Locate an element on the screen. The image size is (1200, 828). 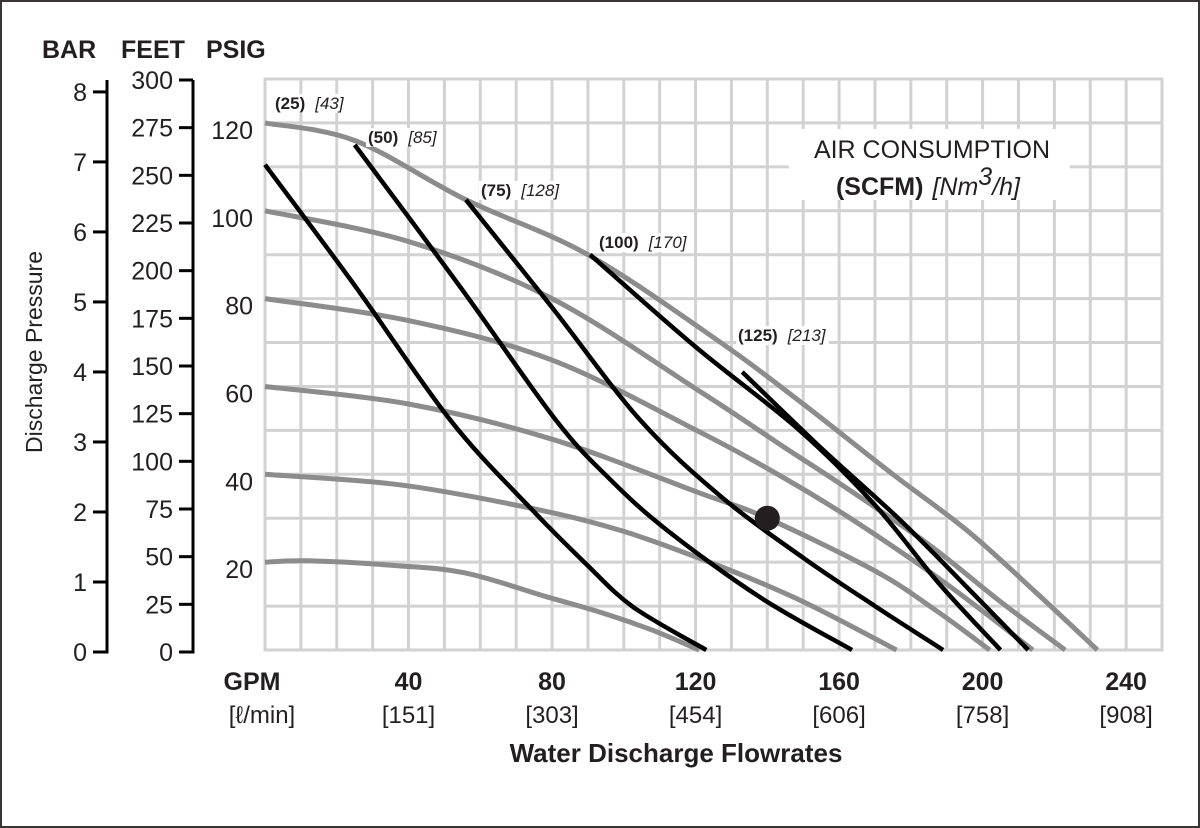
bar-tick-label: 2 is located at coordinates (80, 513).